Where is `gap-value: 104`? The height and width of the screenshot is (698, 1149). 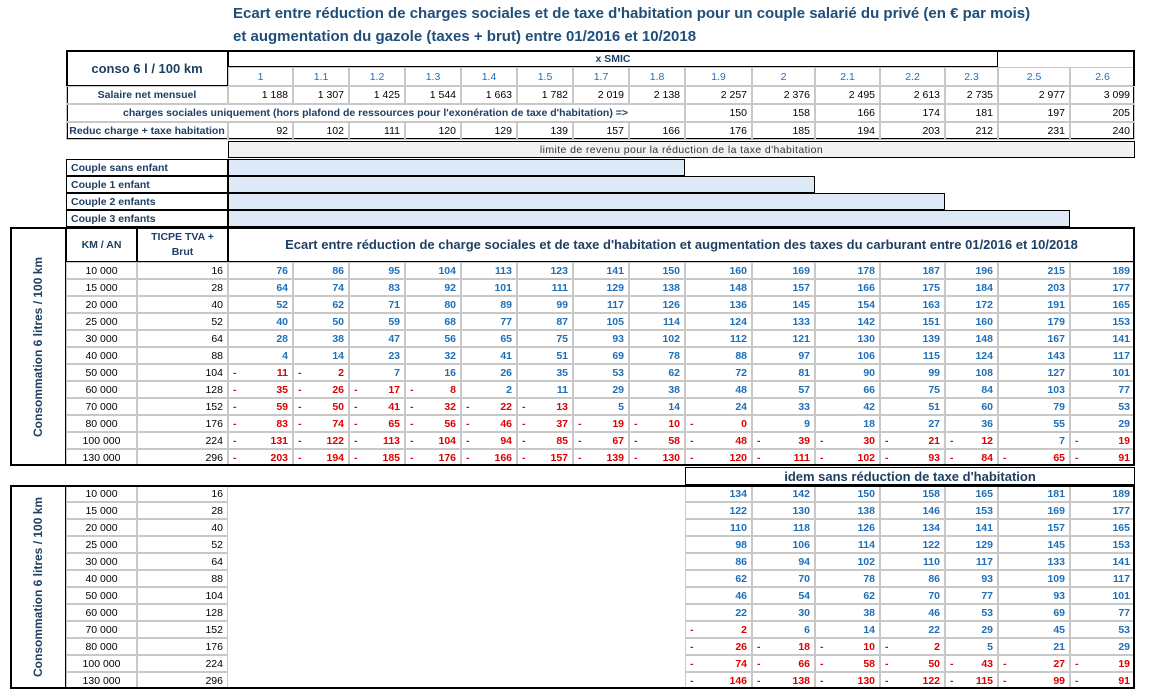
gap-value: 104 is located at coordinates (433, 270).